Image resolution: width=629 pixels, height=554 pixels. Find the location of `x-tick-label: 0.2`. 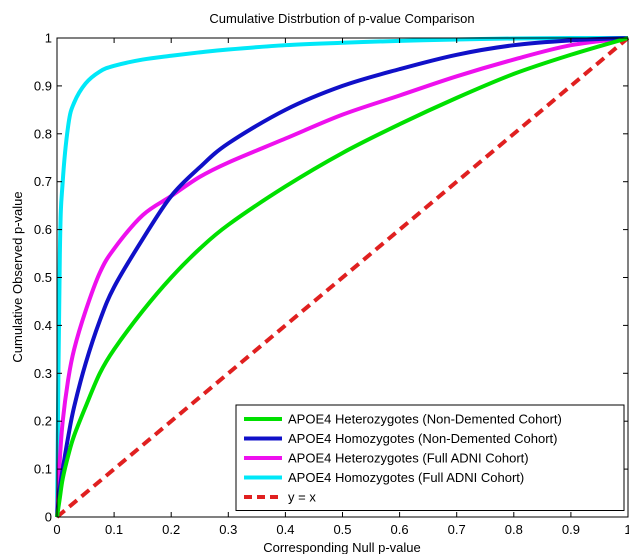

x-tick-label: 0.2 is located at coordinates (171, 529).